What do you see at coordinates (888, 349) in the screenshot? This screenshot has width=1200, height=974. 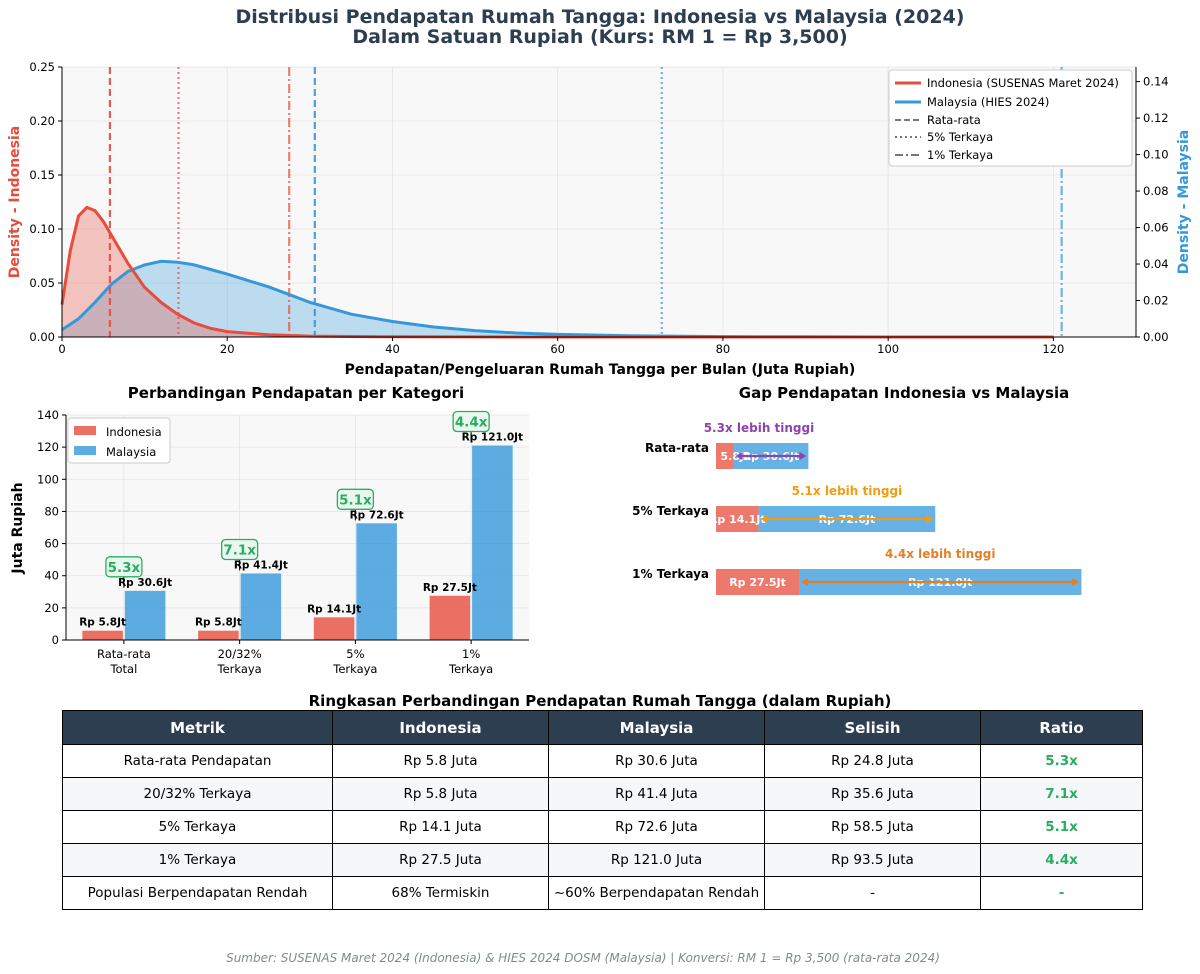 I see `density-x-tick-label: 100` at bounding box center [888, 349].